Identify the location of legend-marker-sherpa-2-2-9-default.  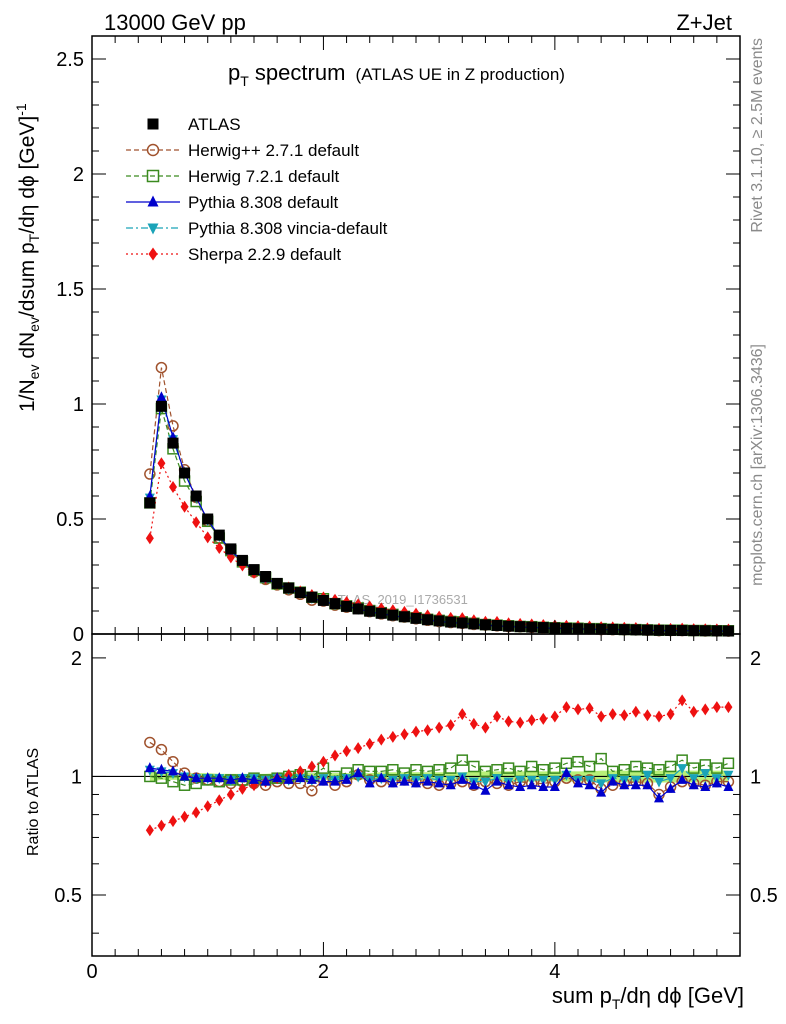
(153, 254).